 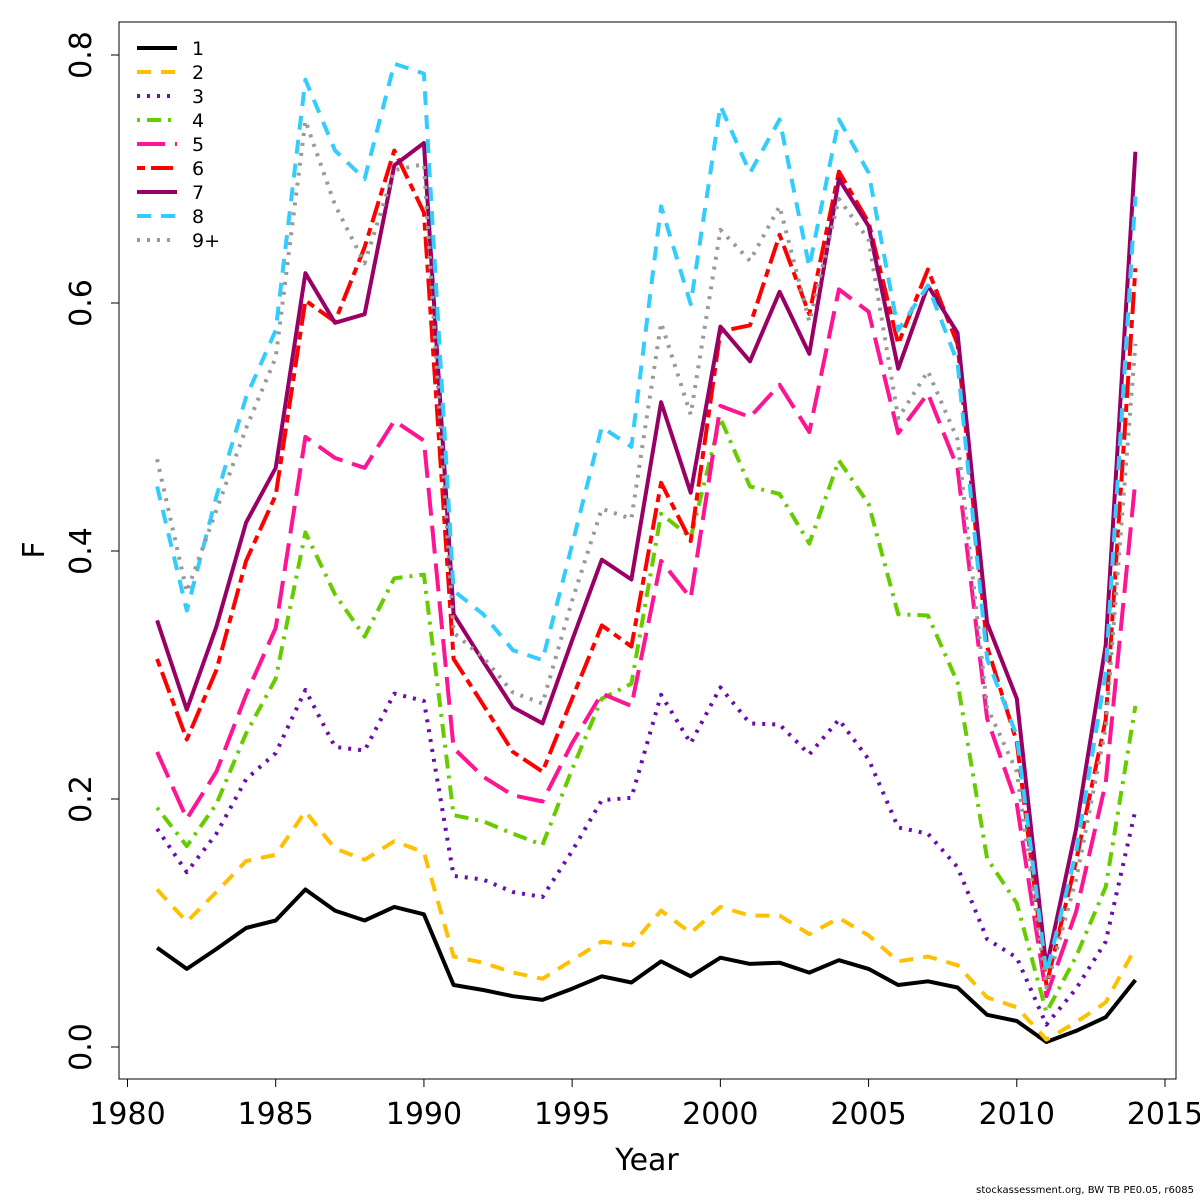 I want to click on legend-label: 3, so click(x=198, y=97).